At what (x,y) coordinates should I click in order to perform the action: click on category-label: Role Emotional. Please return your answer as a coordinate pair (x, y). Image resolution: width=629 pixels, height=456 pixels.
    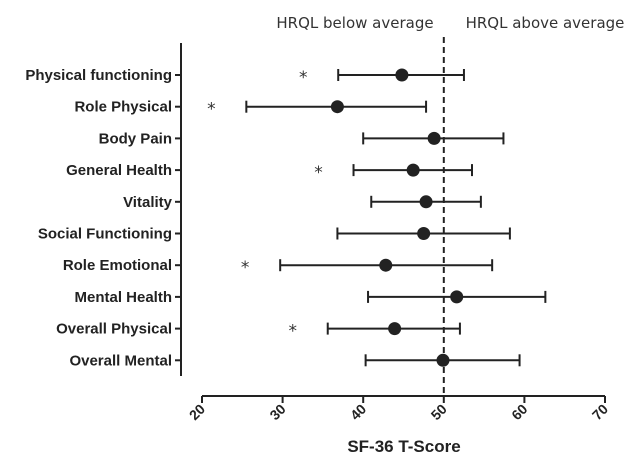
    Looking at the image, I should click on (117, 265).